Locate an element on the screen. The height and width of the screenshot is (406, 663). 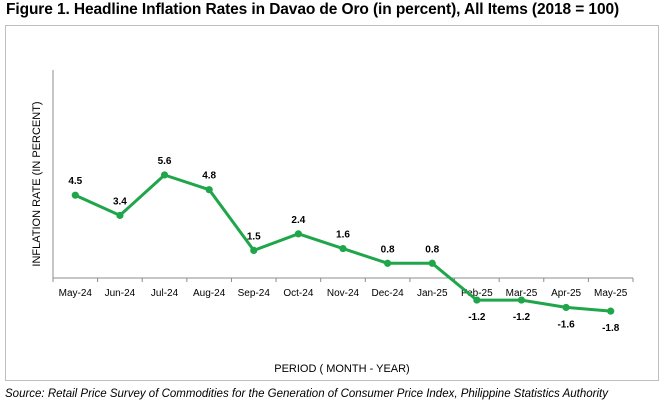
x-tick-label: Jan-25 is located at coordinates (432, 293).